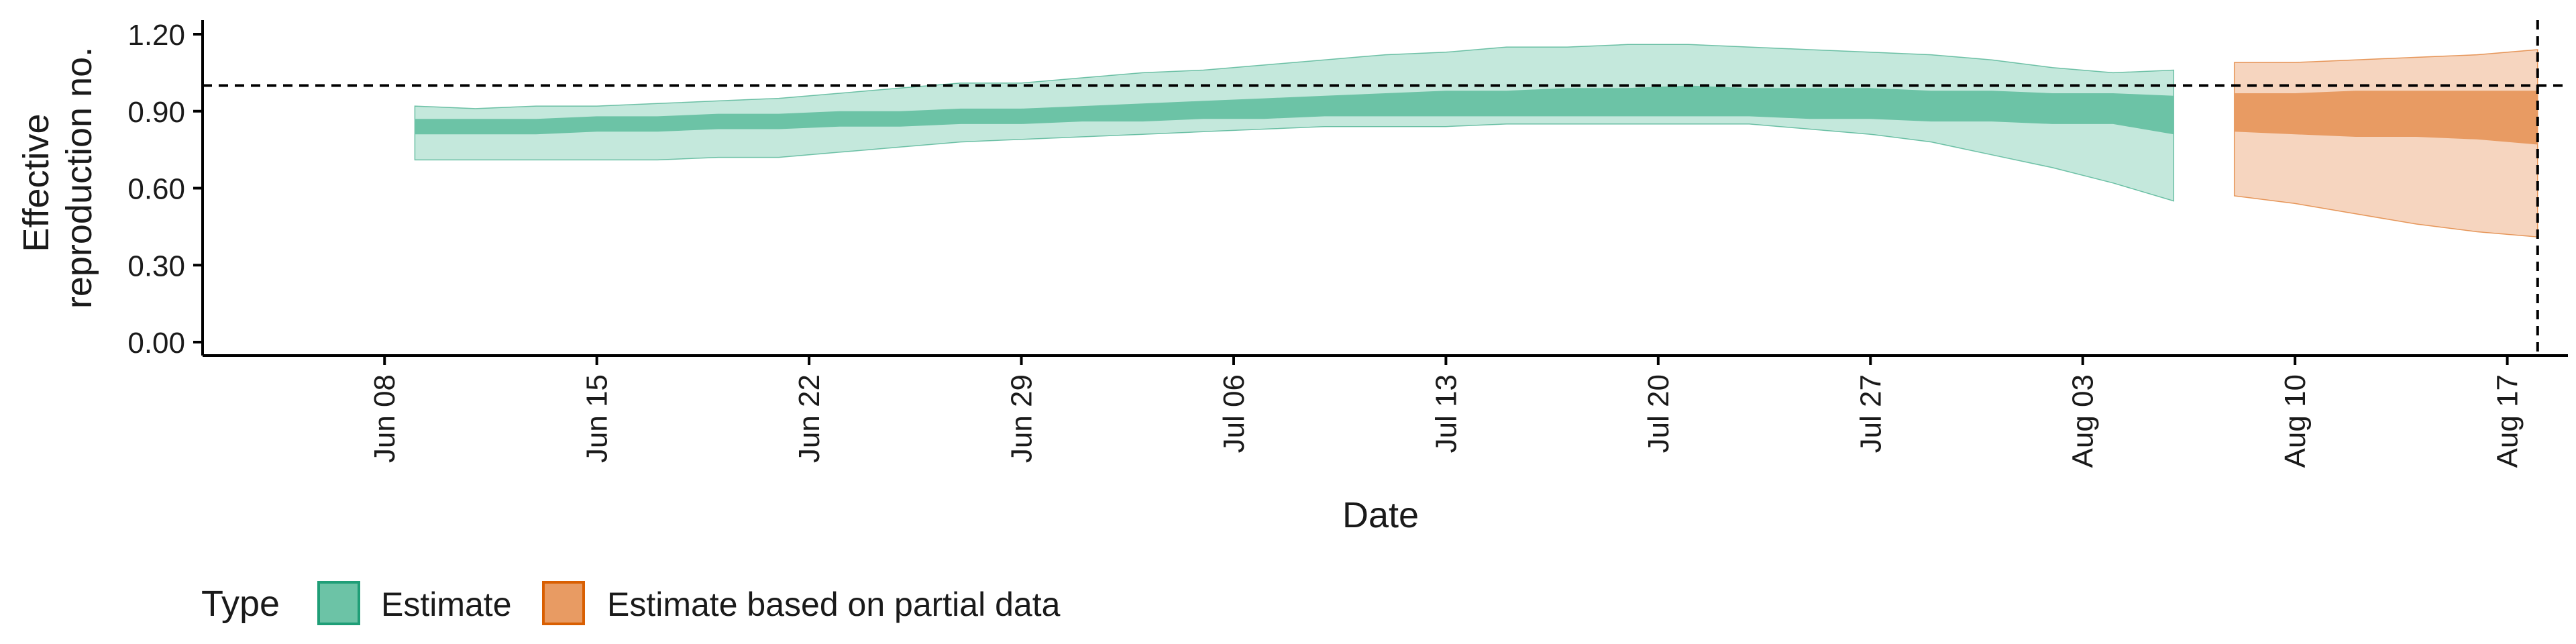  What do you see at coordinates (834, 604) in the screenshot?
I see `legend-label-partial: Estimate based on partial data` at bounding box center [834, 604].